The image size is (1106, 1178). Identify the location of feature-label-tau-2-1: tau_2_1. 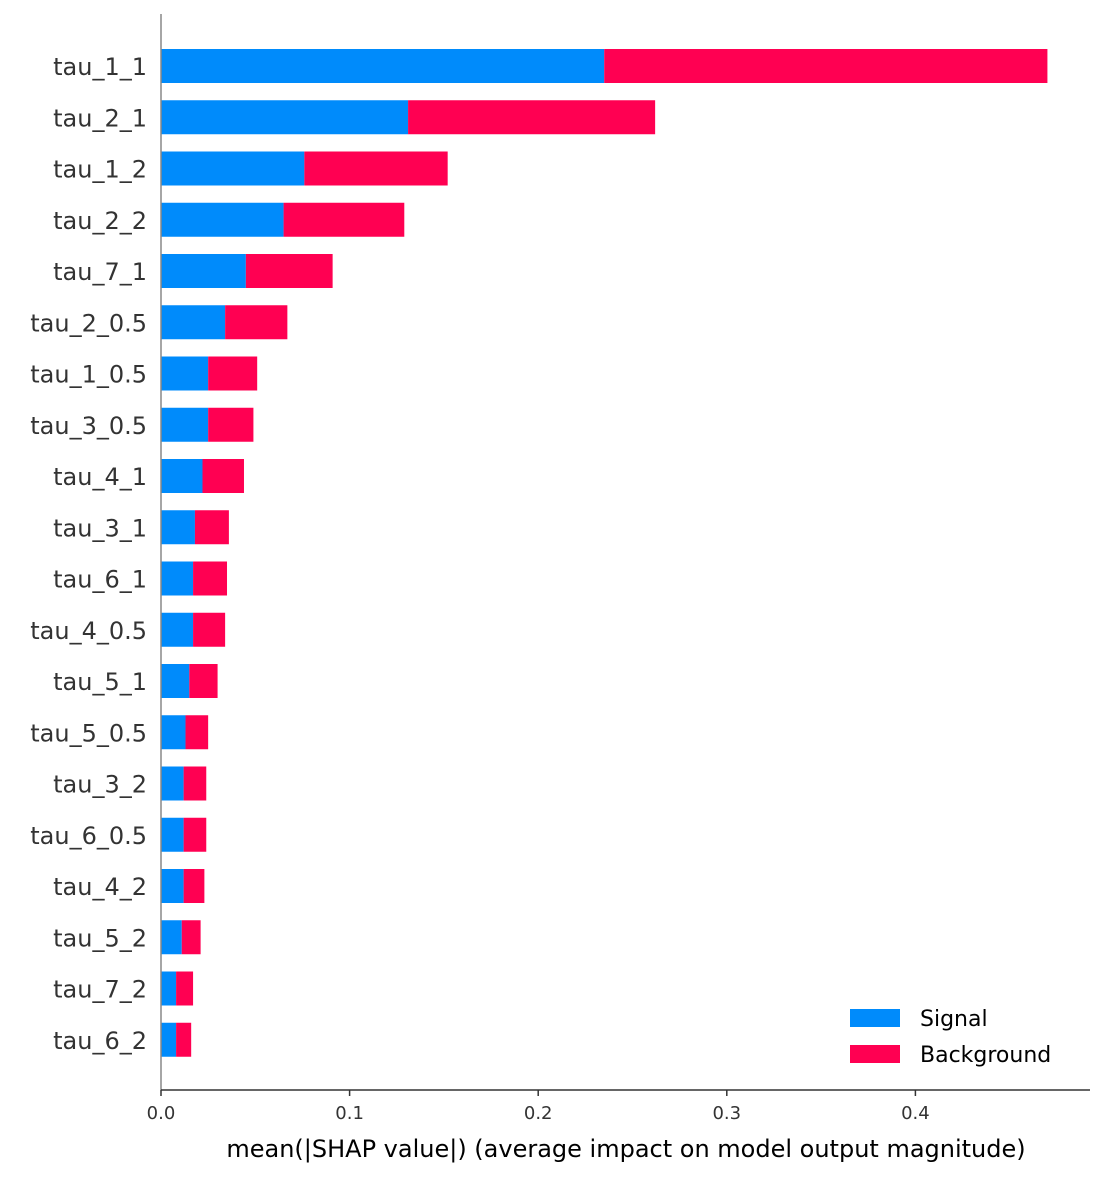
(100, 118).